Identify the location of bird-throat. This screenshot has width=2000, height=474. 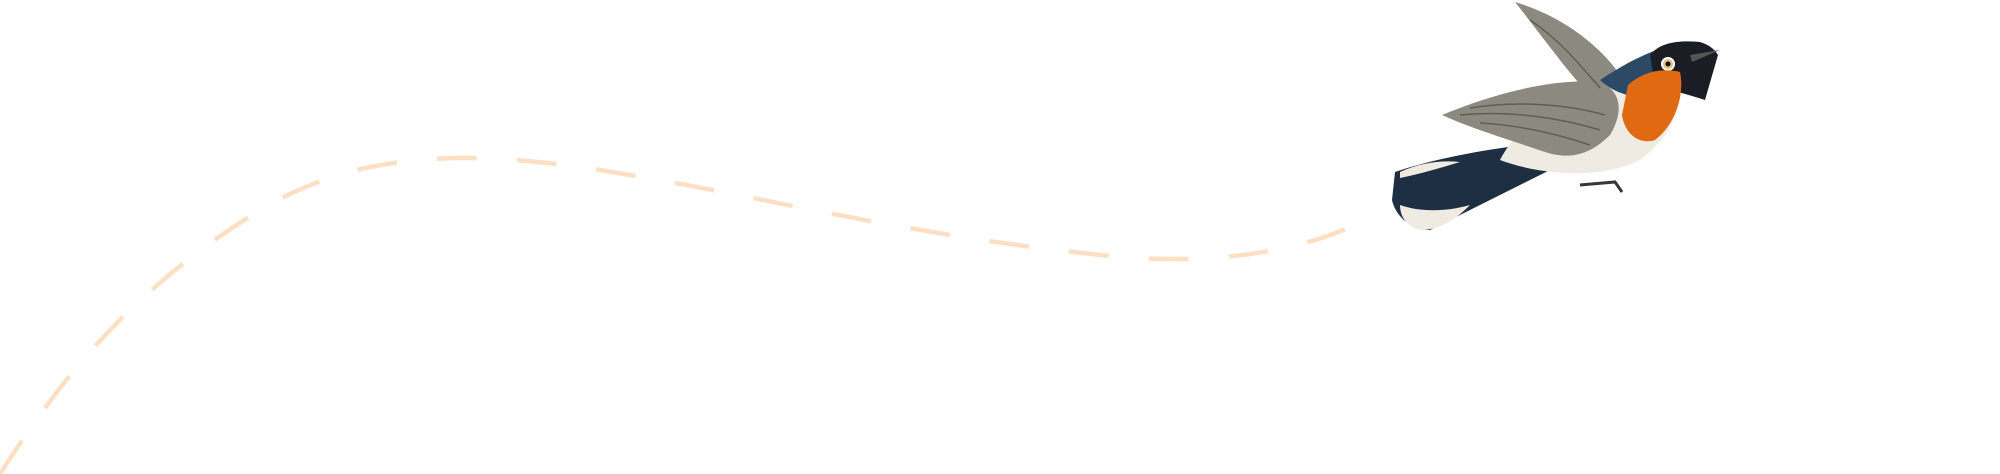
(1652, 106).